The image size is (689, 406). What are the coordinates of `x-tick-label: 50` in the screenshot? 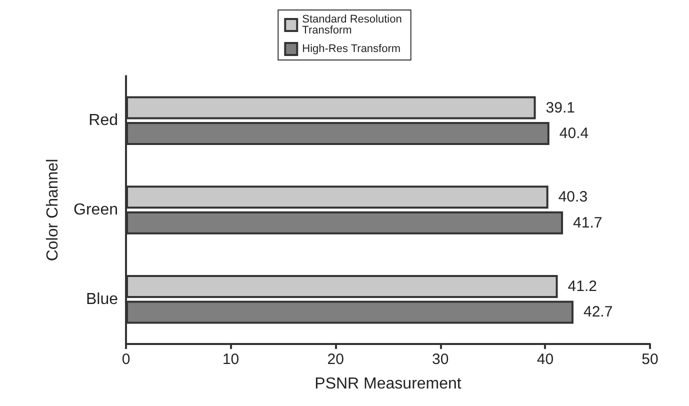 It's located at (650, 359).